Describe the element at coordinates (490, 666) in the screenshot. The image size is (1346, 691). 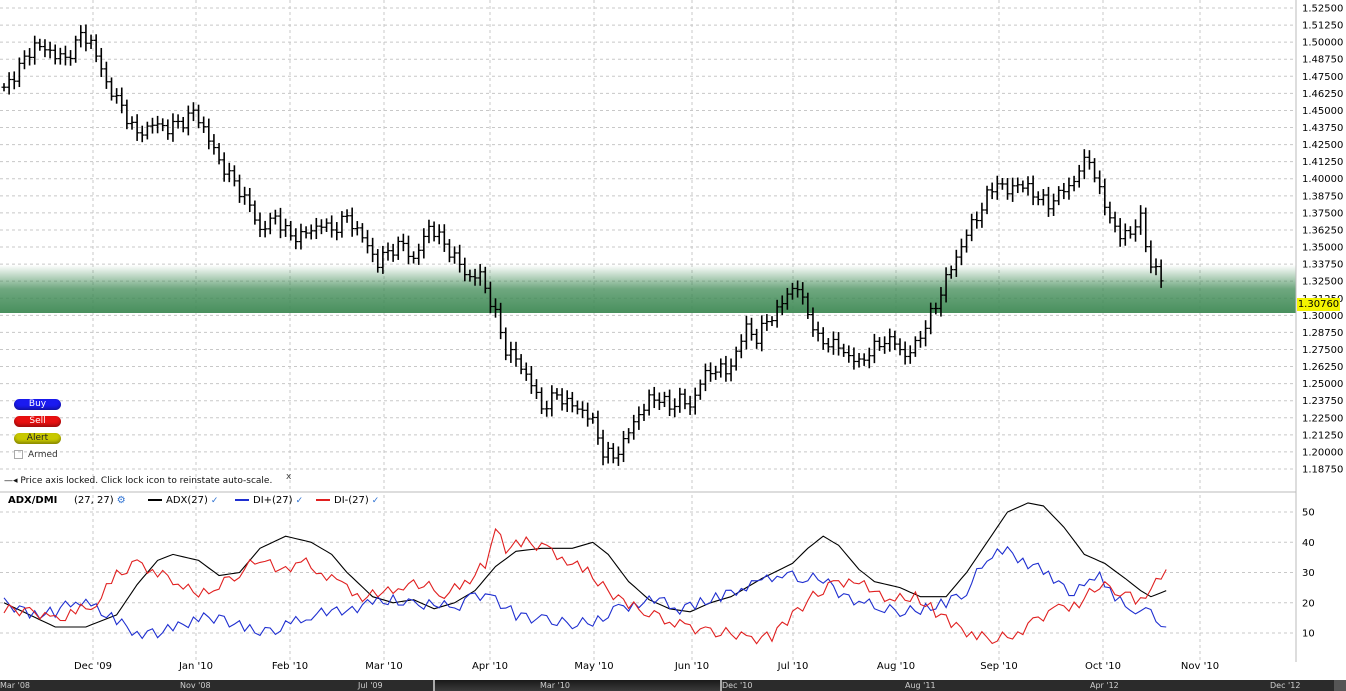
I see `time-tick-label: Apr '10` at that location.